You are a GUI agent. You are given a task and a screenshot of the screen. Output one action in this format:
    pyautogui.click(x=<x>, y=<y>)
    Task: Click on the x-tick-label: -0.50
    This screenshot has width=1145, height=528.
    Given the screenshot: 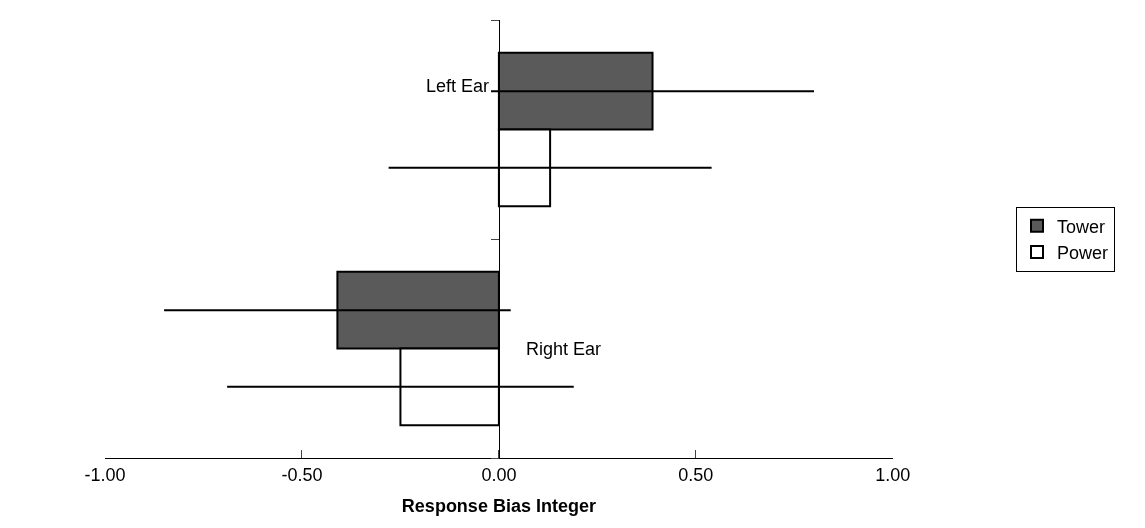 What is the action you would take?
    pyautogui.click(x=302, y=474)
    